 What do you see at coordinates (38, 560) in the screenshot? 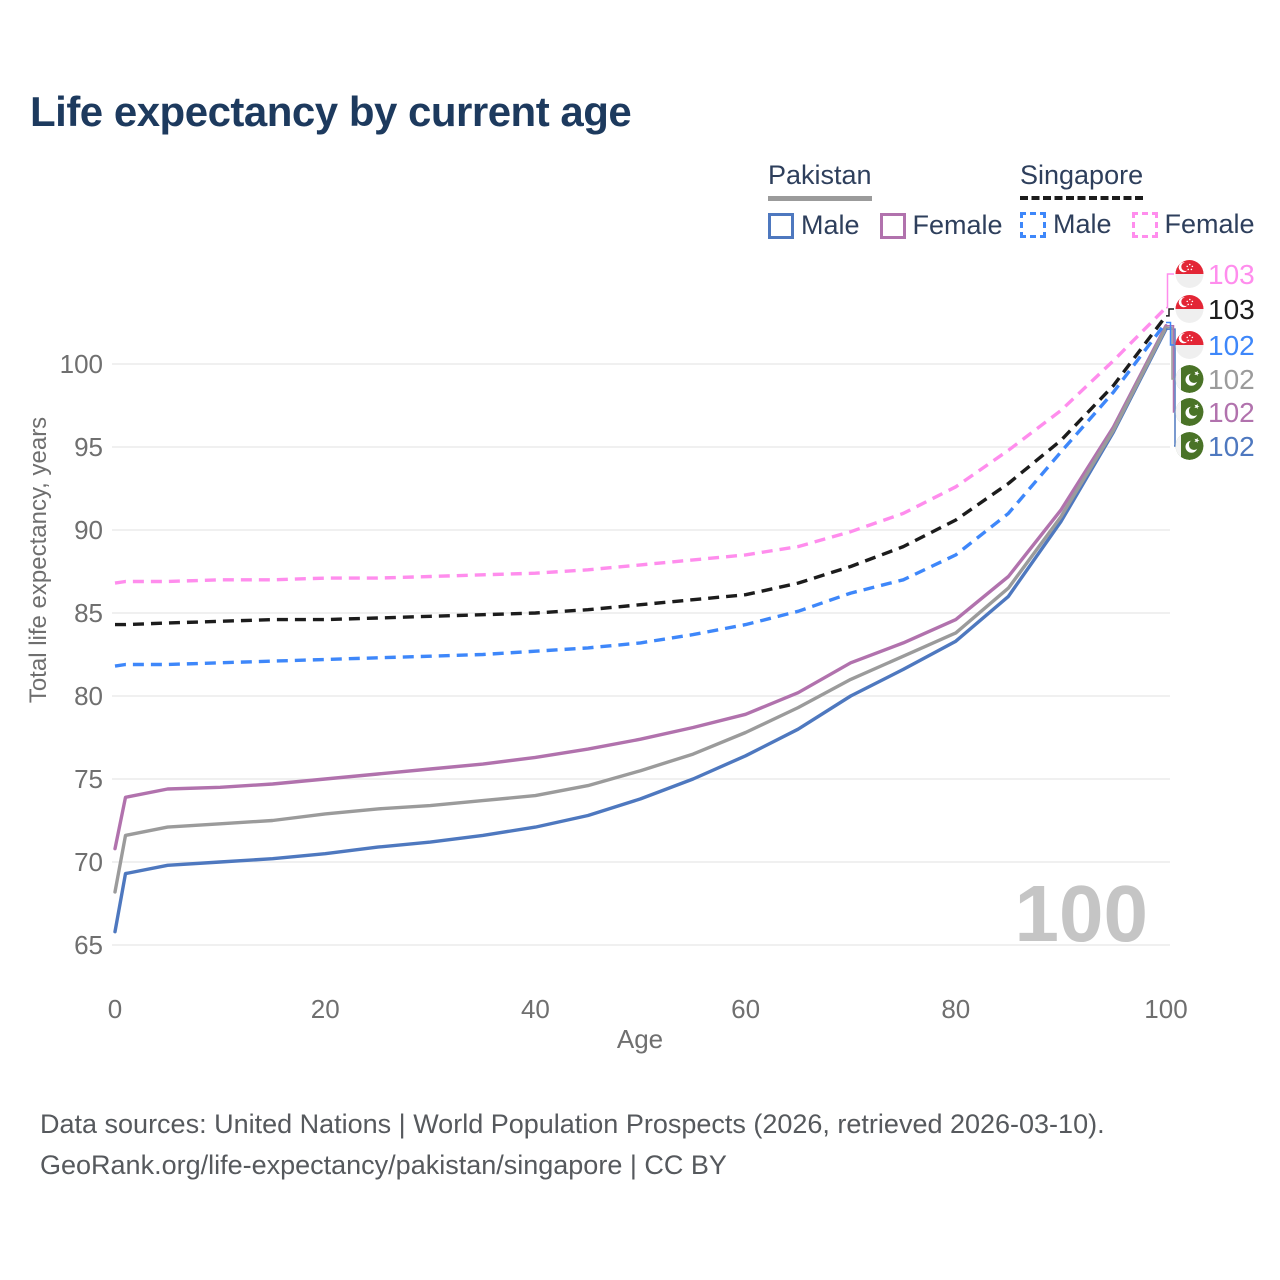
I see `y-axis-title: Total life expectancy, years` at bounding box center [38, 560].